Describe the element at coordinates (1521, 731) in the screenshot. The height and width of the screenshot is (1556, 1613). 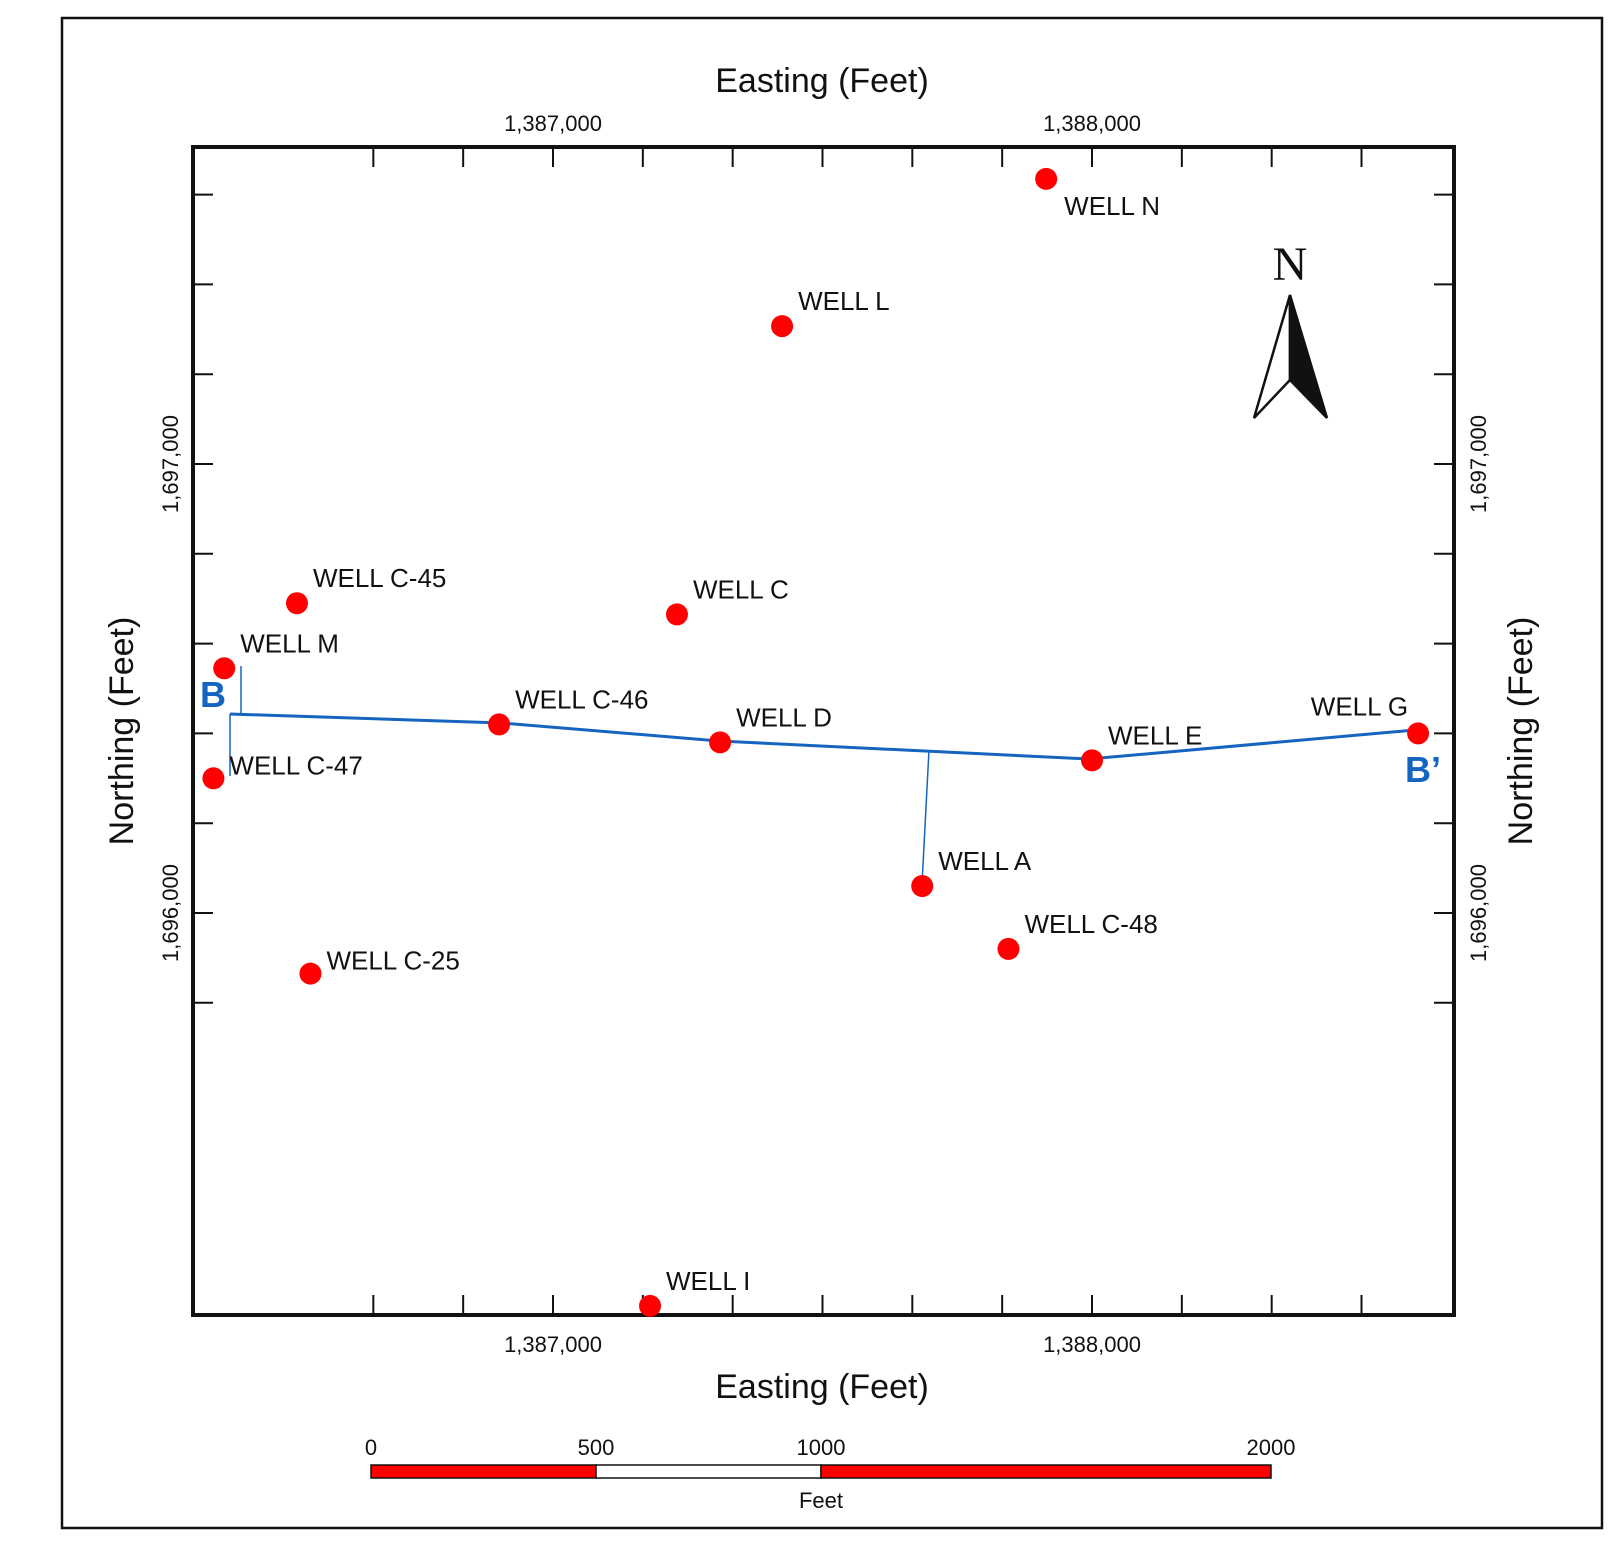
I see `y-axis-title-right: Northing (Feet)` at that location.